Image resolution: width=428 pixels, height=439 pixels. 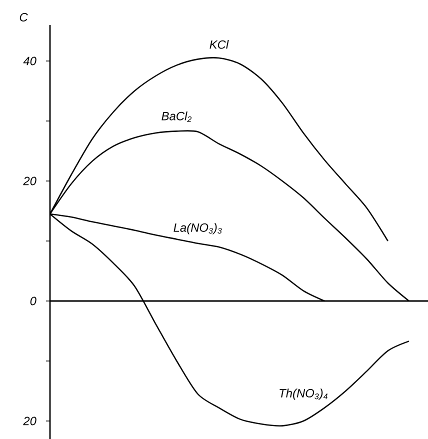 What do you see at coordinates (33, 301) in the screenshot?
I see `y-tick-label: 0` at bounding box center [33, 301].